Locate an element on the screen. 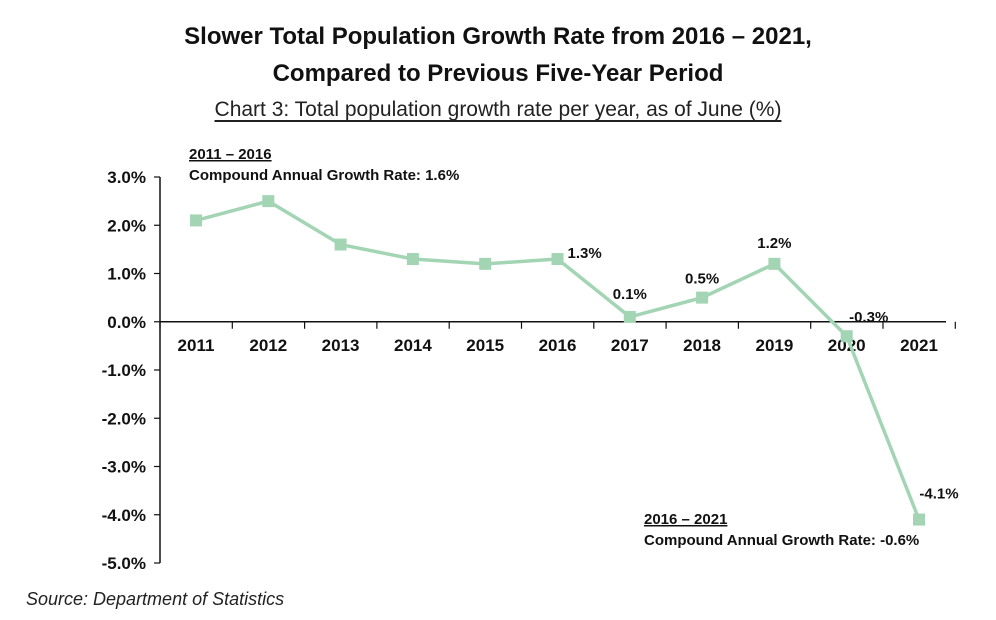  y-tick-label: -1.0% is located at coordinates (124, 370).